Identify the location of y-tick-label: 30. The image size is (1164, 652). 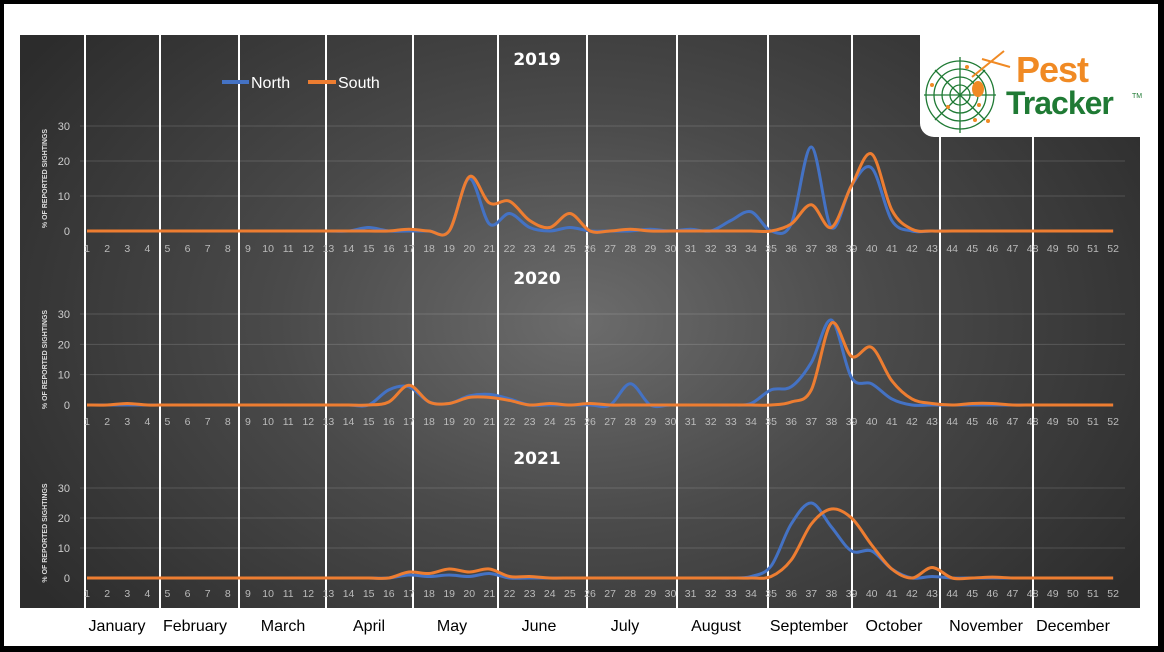
(64, 127).